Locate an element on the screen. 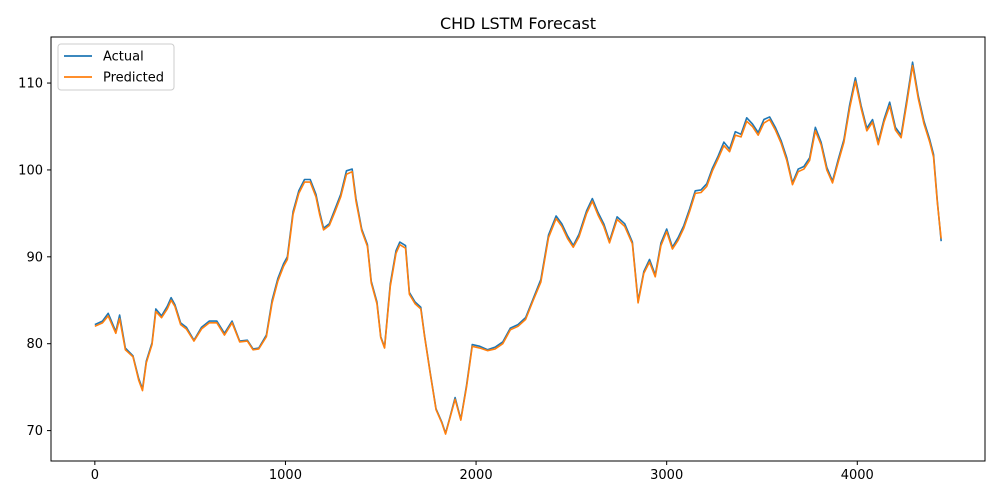 This screenshot has width=1000, height=500. y-tick-label: 70 is located at coordinates (34, 431).